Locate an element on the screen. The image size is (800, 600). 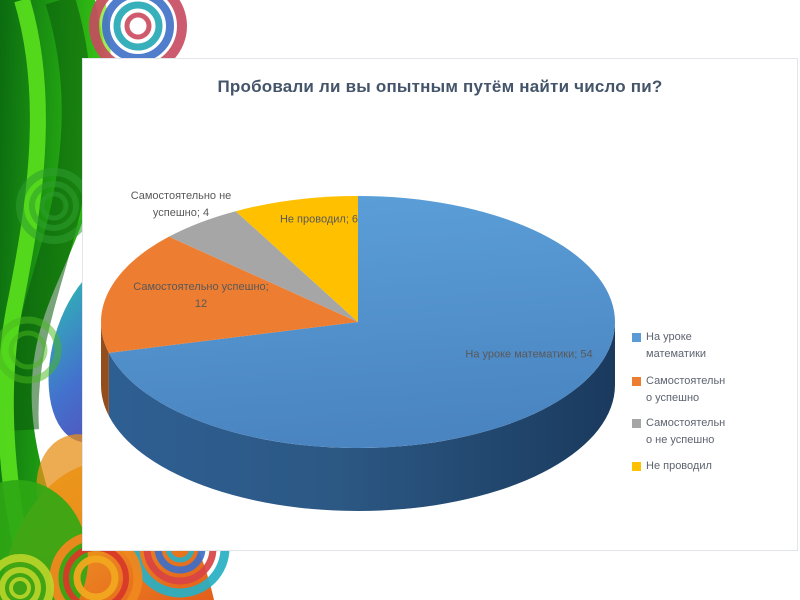
legend-label: На уроке математики is located at coordinates (676, 345).